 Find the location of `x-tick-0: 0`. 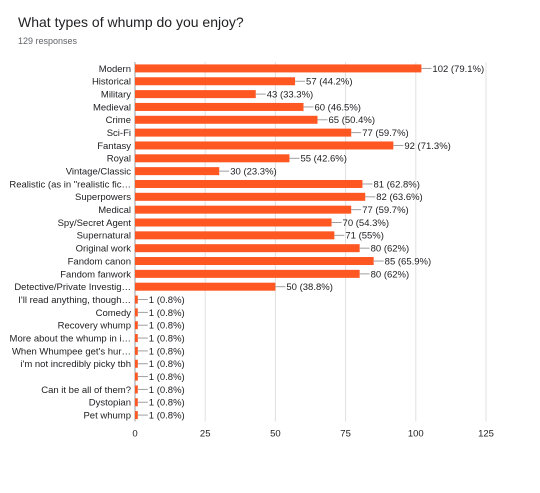

x-tick-0: 0 is located at coordinates (134, 434).